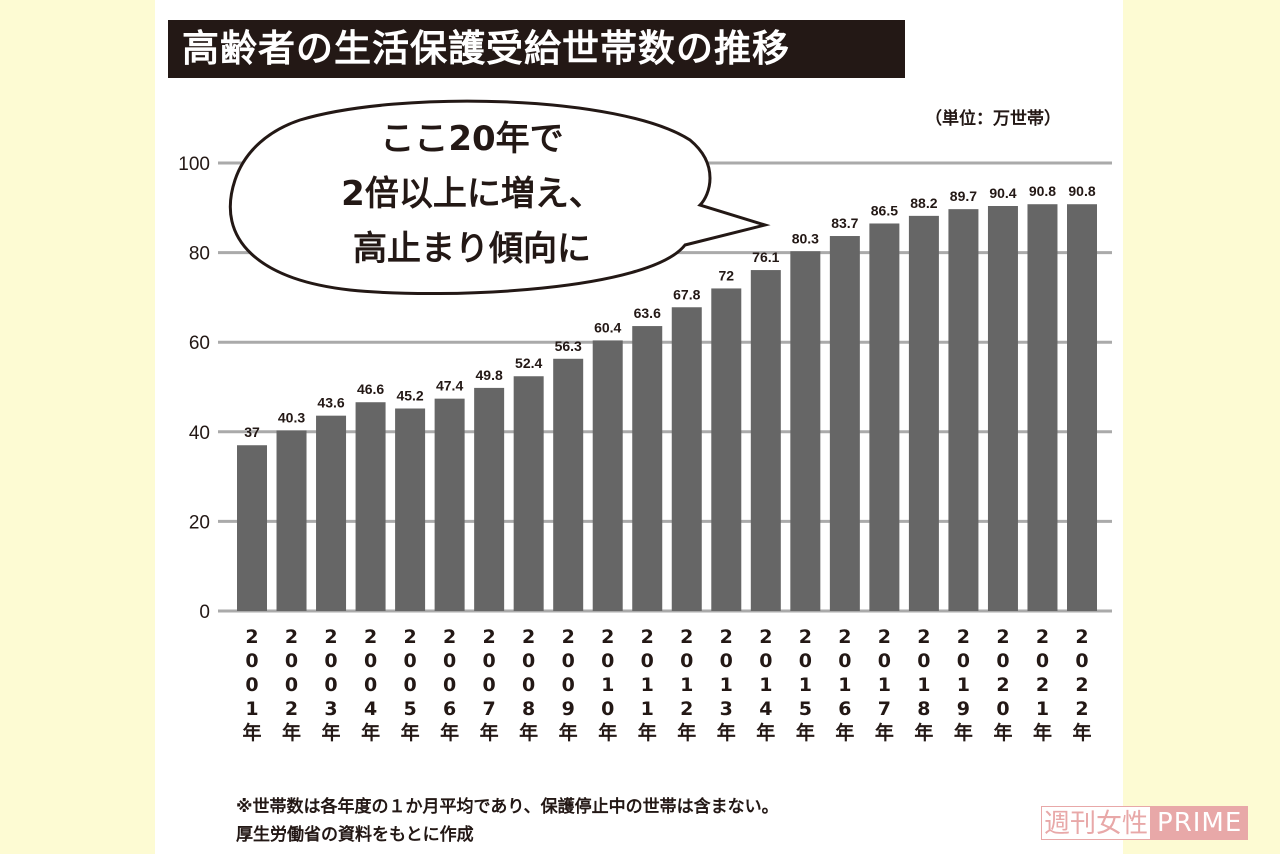 The image size is (1280, 854). I want to click on data-label: 67.8, so click(686, 294).